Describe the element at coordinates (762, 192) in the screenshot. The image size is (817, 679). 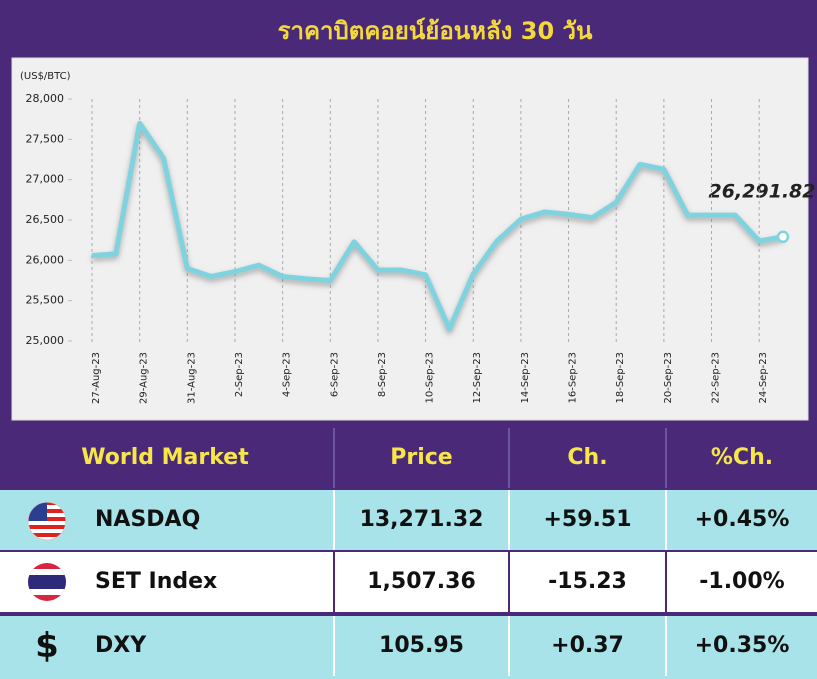
I see `annotation: 26,291.82` at that location.